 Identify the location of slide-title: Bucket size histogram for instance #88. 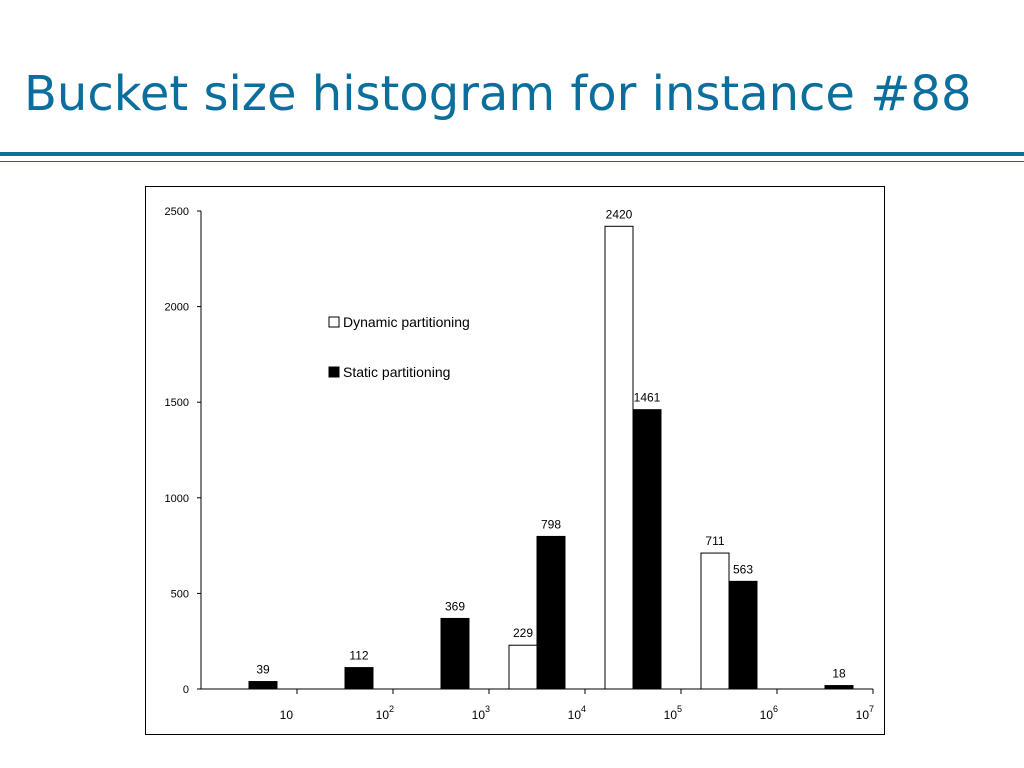
(498, 94).